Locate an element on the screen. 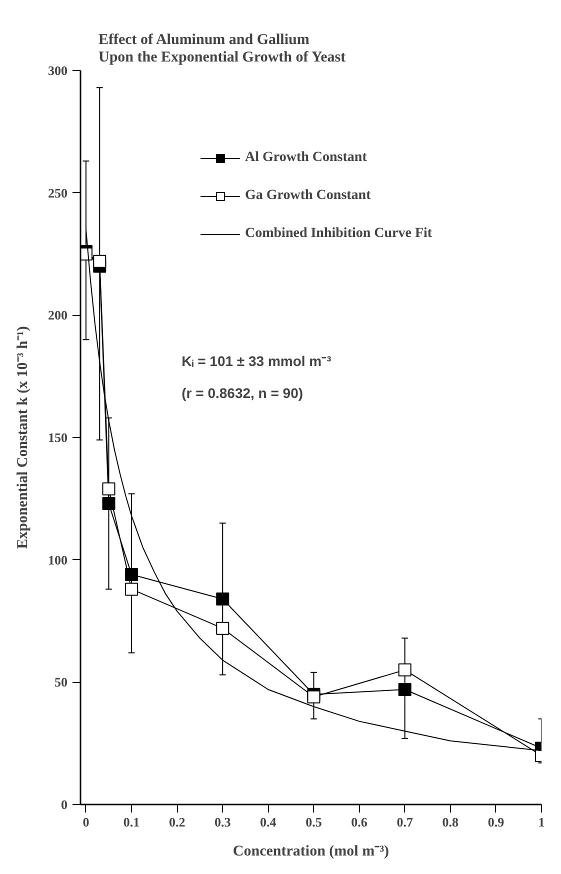 The width and height of the screenshot is (561, 874). legend-label: Combined Inhibition Curve Fit is located at coordinates (338, 234).